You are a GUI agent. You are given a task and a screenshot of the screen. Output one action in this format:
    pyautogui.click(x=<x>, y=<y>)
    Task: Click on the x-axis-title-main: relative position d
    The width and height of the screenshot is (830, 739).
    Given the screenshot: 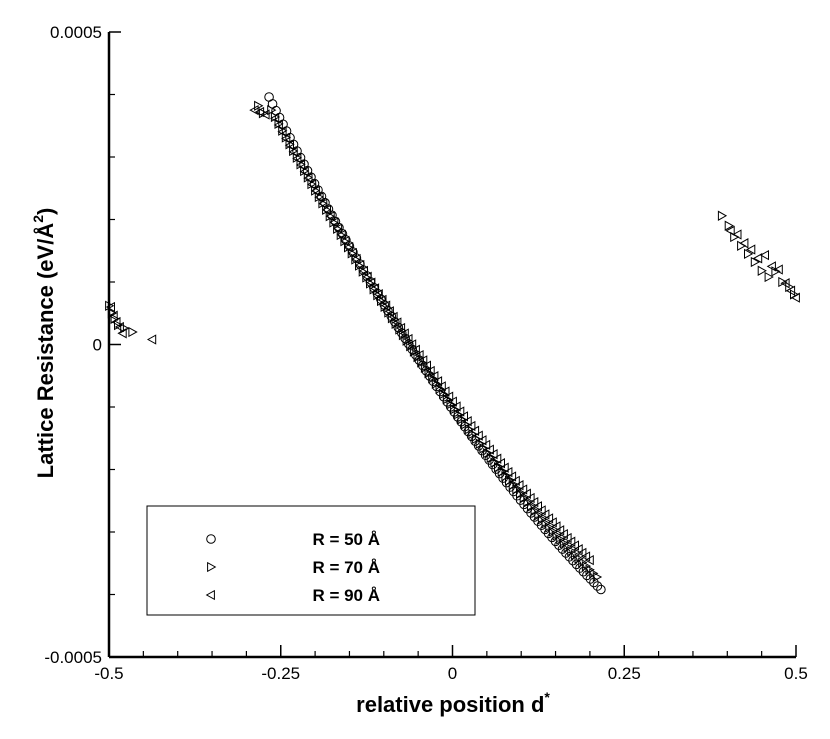 What is the action you would take?
    pyautogui.click(x=450, y=704)
    